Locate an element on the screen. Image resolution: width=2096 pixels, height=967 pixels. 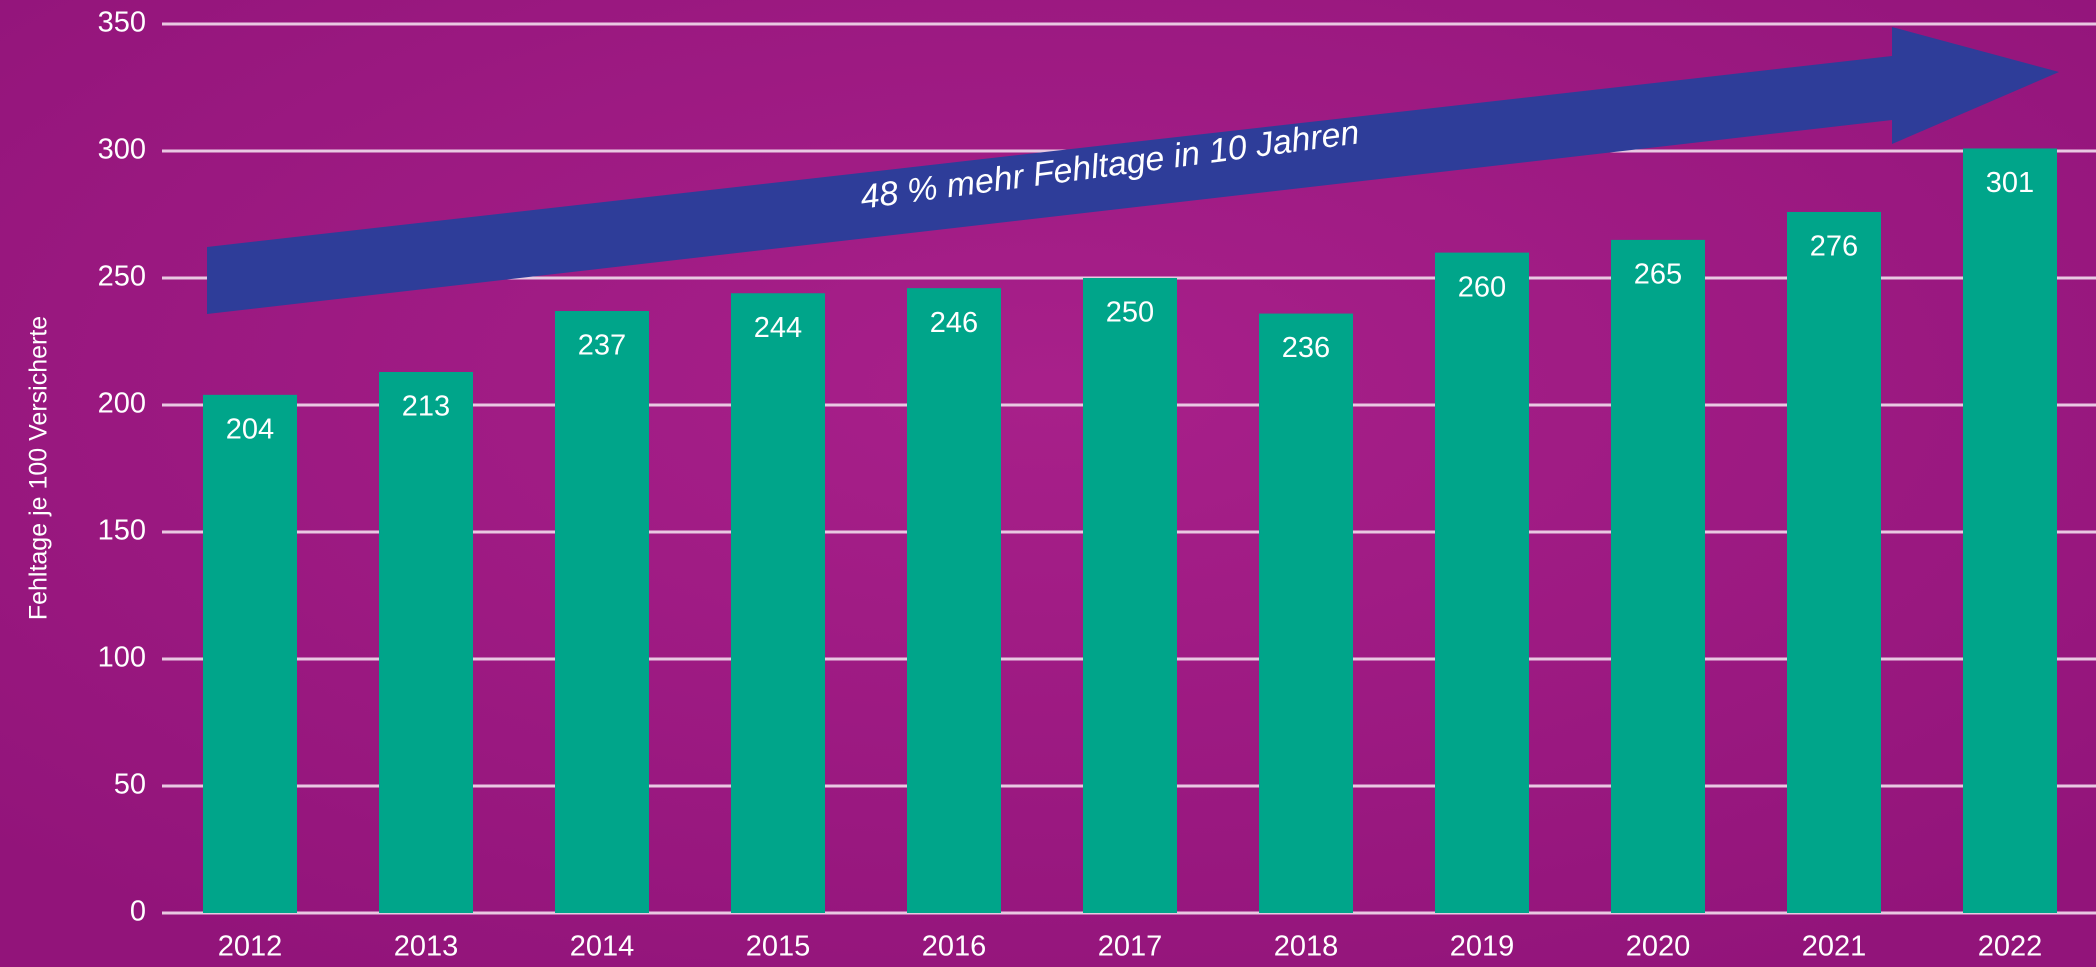
value-label: 244 is located at coordinates (778, 328).